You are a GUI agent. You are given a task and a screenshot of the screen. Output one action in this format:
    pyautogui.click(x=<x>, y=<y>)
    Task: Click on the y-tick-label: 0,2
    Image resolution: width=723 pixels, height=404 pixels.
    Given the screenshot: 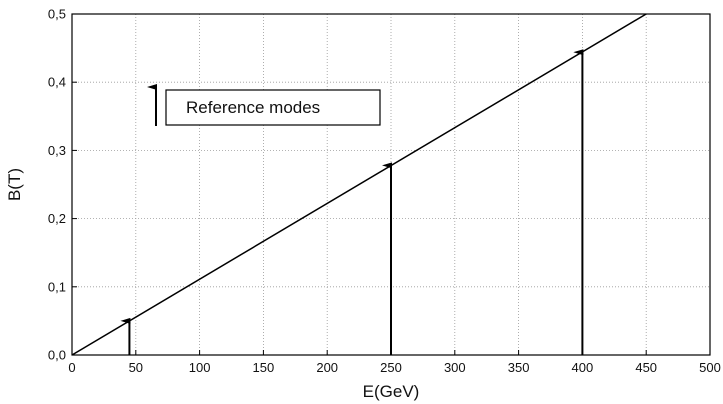 What is the action you would take?
    pyautogui.click(x=57, y=218)
    